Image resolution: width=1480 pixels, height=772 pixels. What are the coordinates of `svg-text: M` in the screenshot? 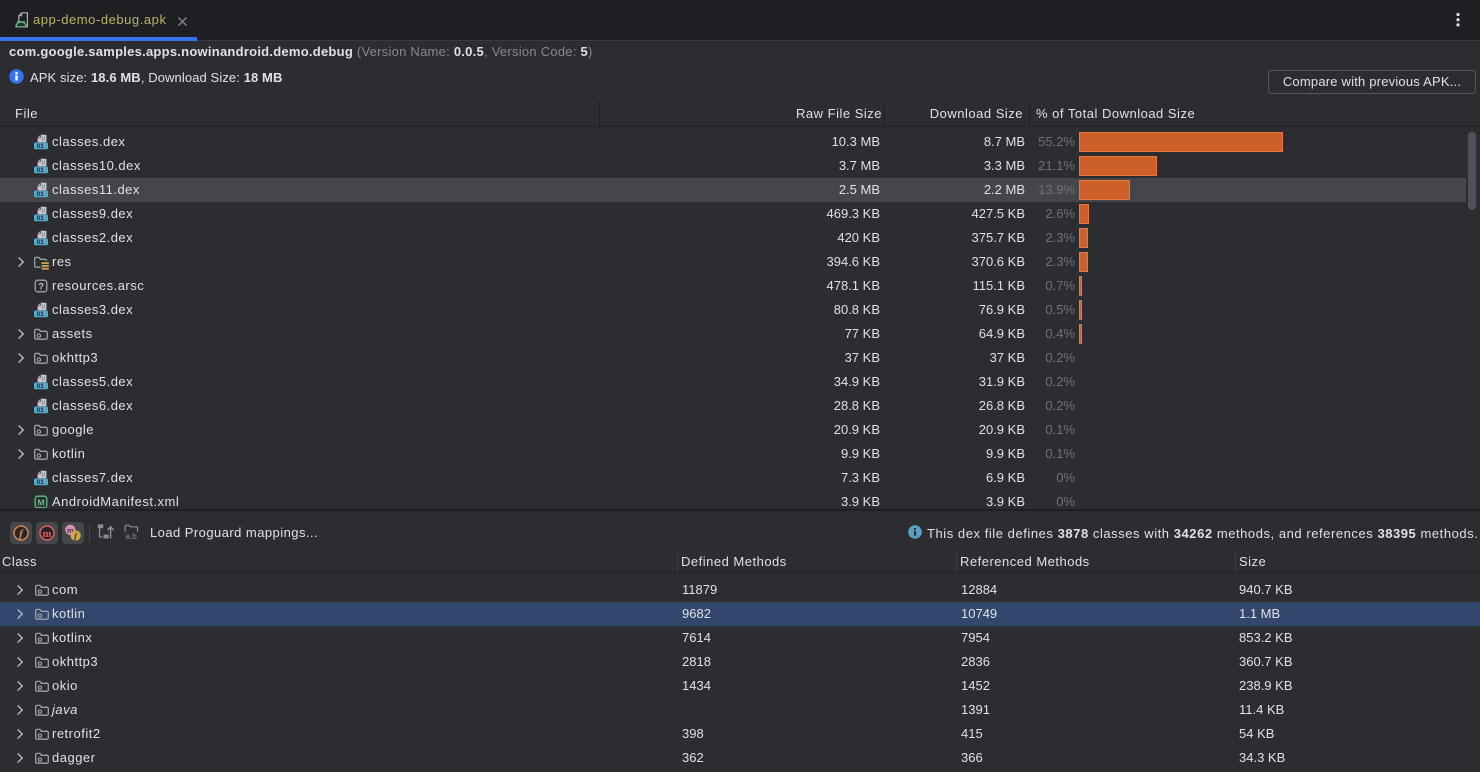 It's located at (41, 503).